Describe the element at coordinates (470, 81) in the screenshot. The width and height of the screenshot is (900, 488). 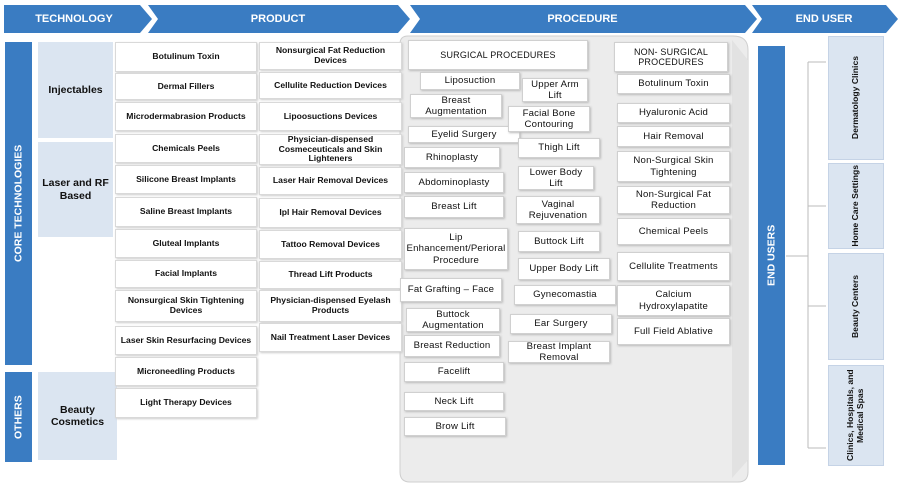
I see `procedure: Liposuction` at that location.